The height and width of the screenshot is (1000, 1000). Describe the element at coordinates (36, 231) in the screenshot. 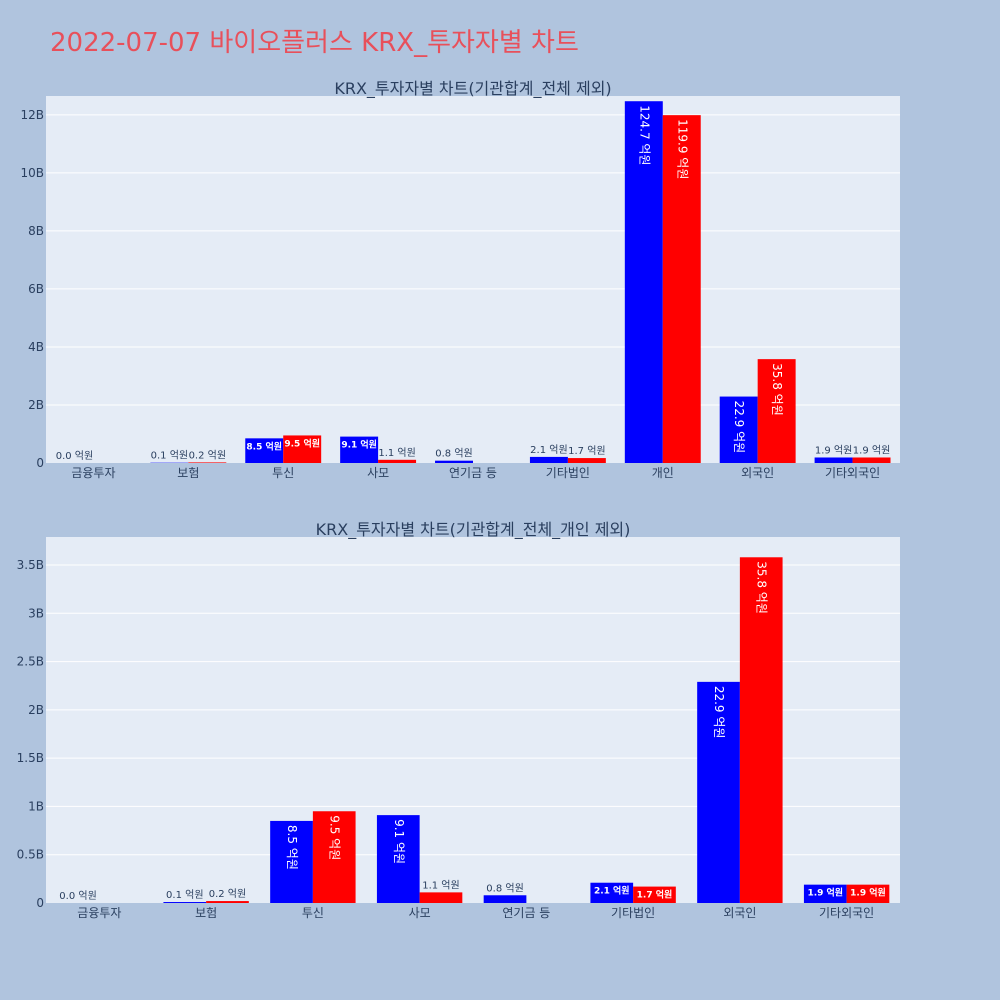

I see `y-tick-label: 8B` at that location.